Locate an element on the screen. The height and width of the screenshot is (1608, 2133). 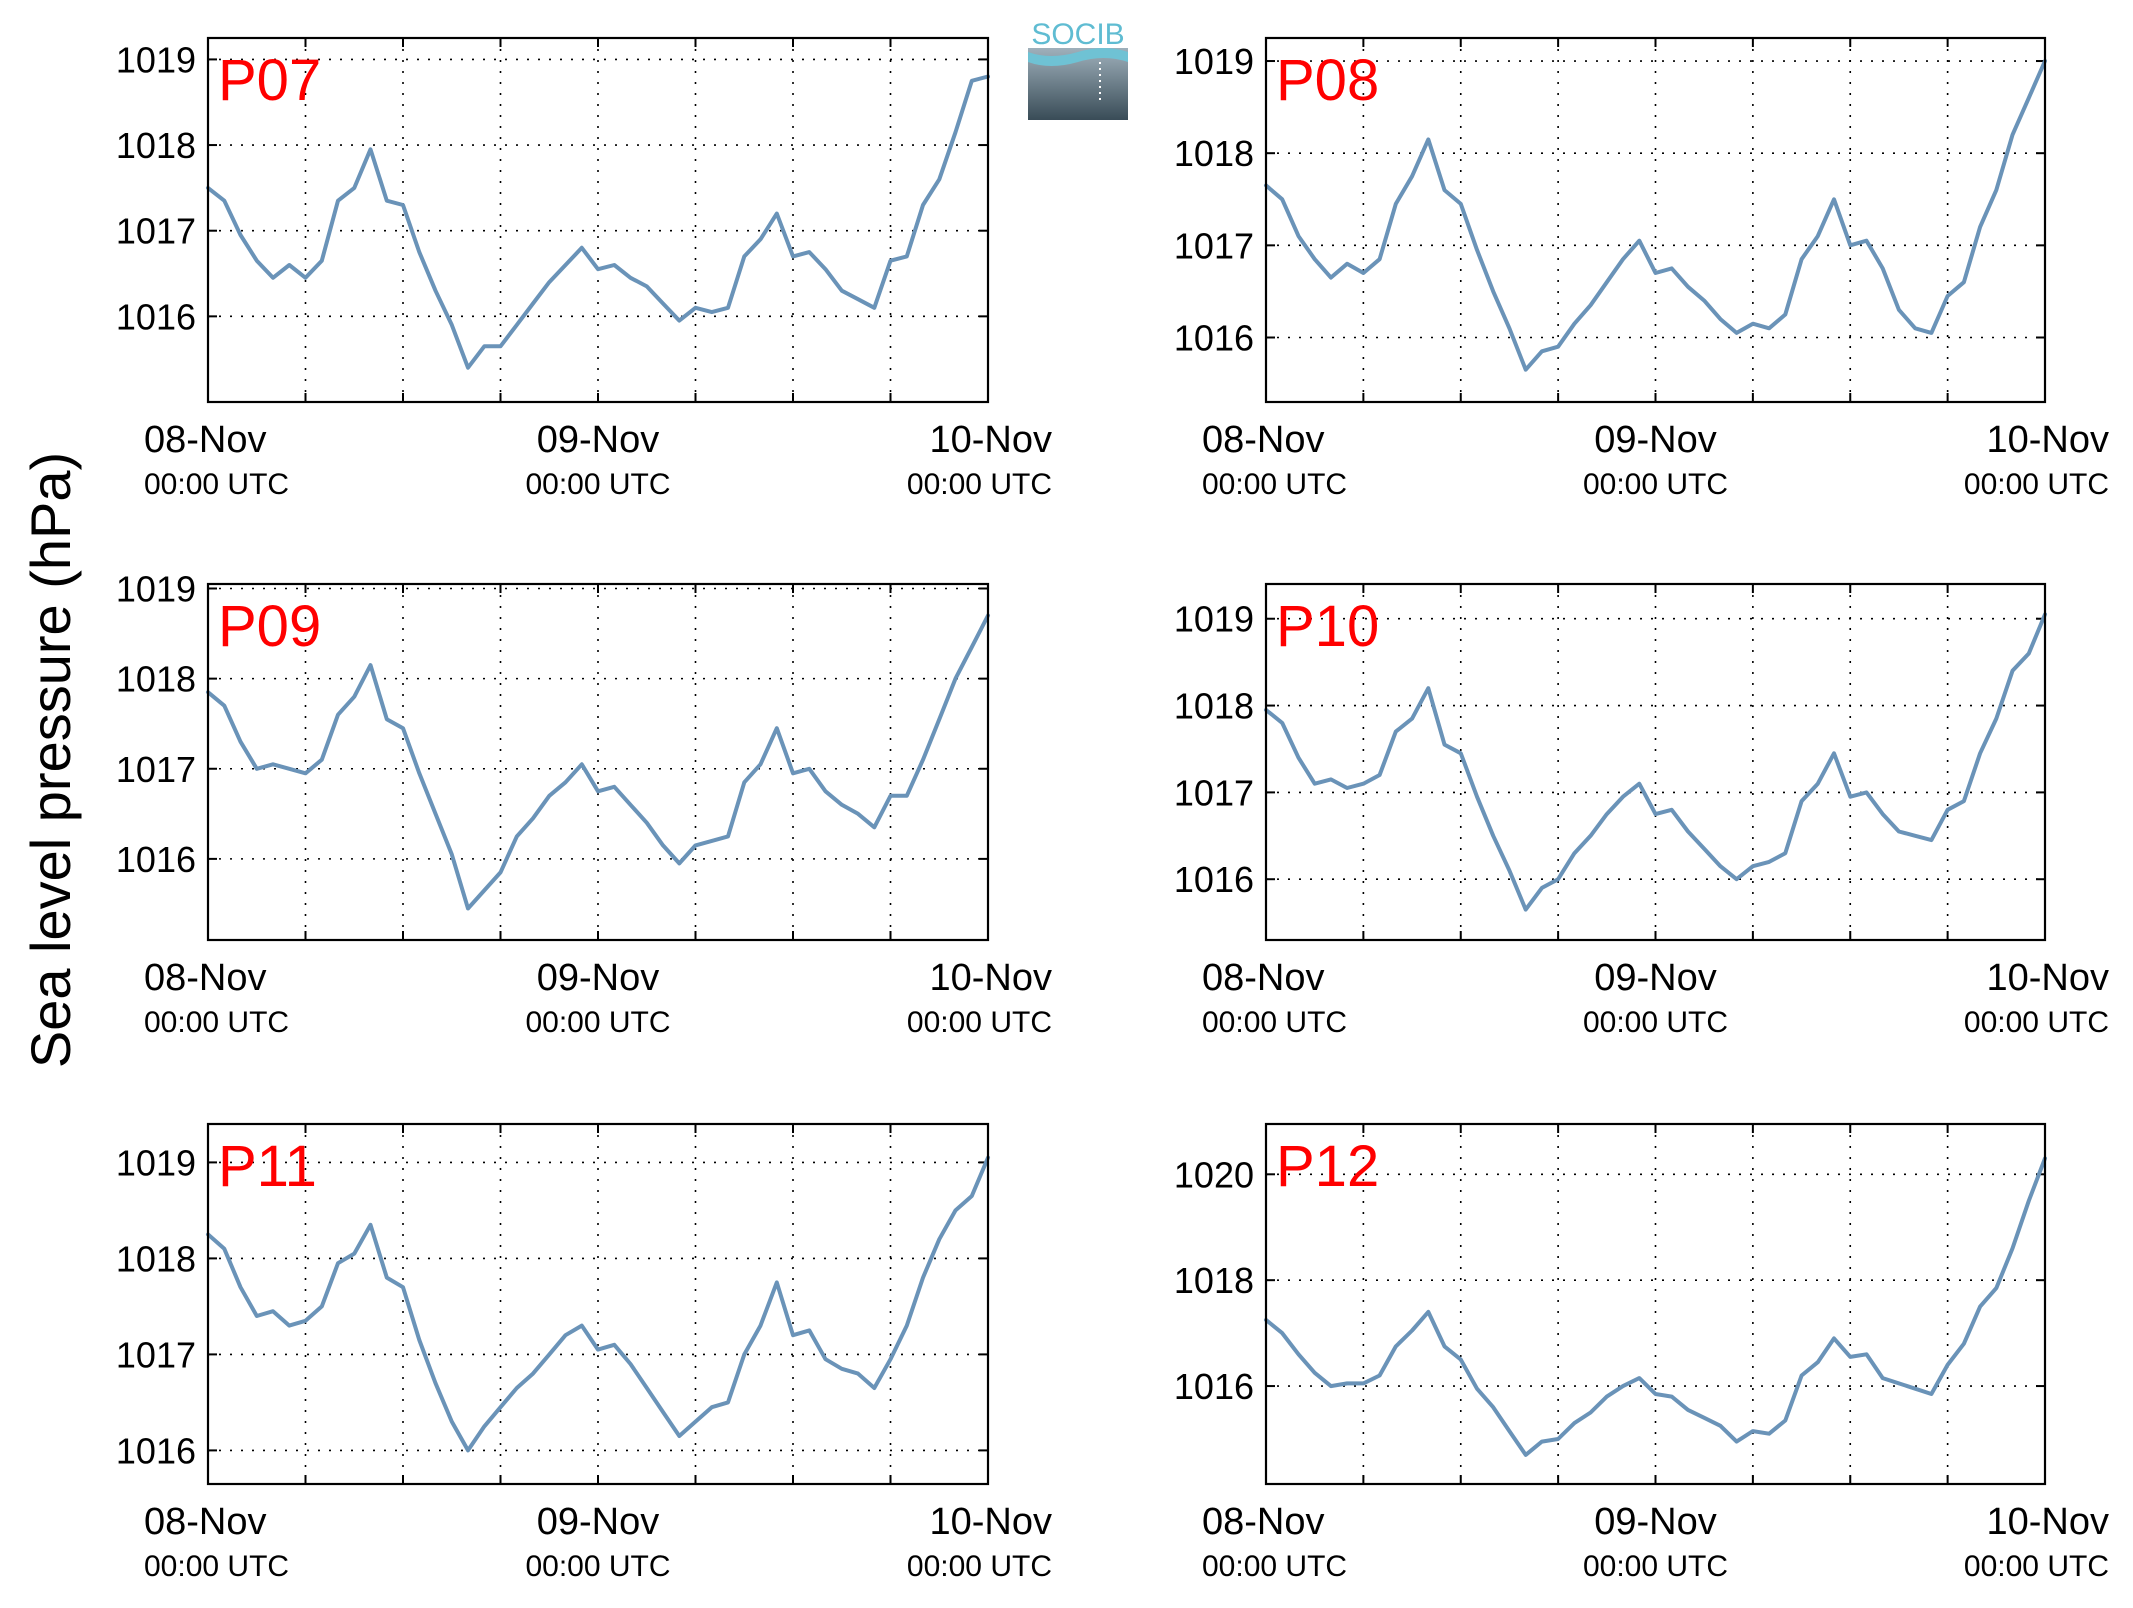
socib-logo: SOCIB is located at coordinates (1078, 69).